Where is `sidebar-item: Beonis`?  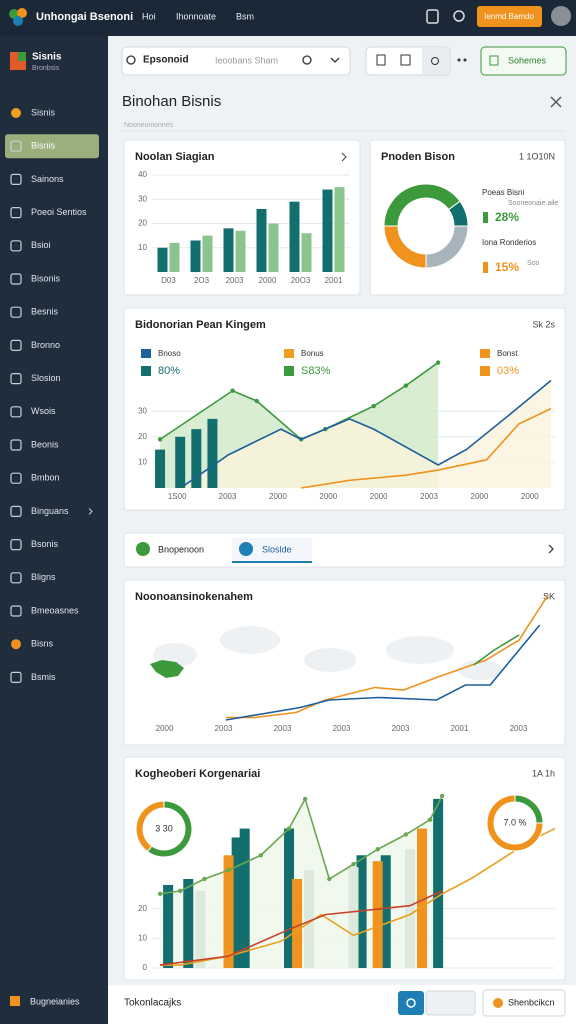
sidebar-item: Beonis is located at coordinates (45, 444).